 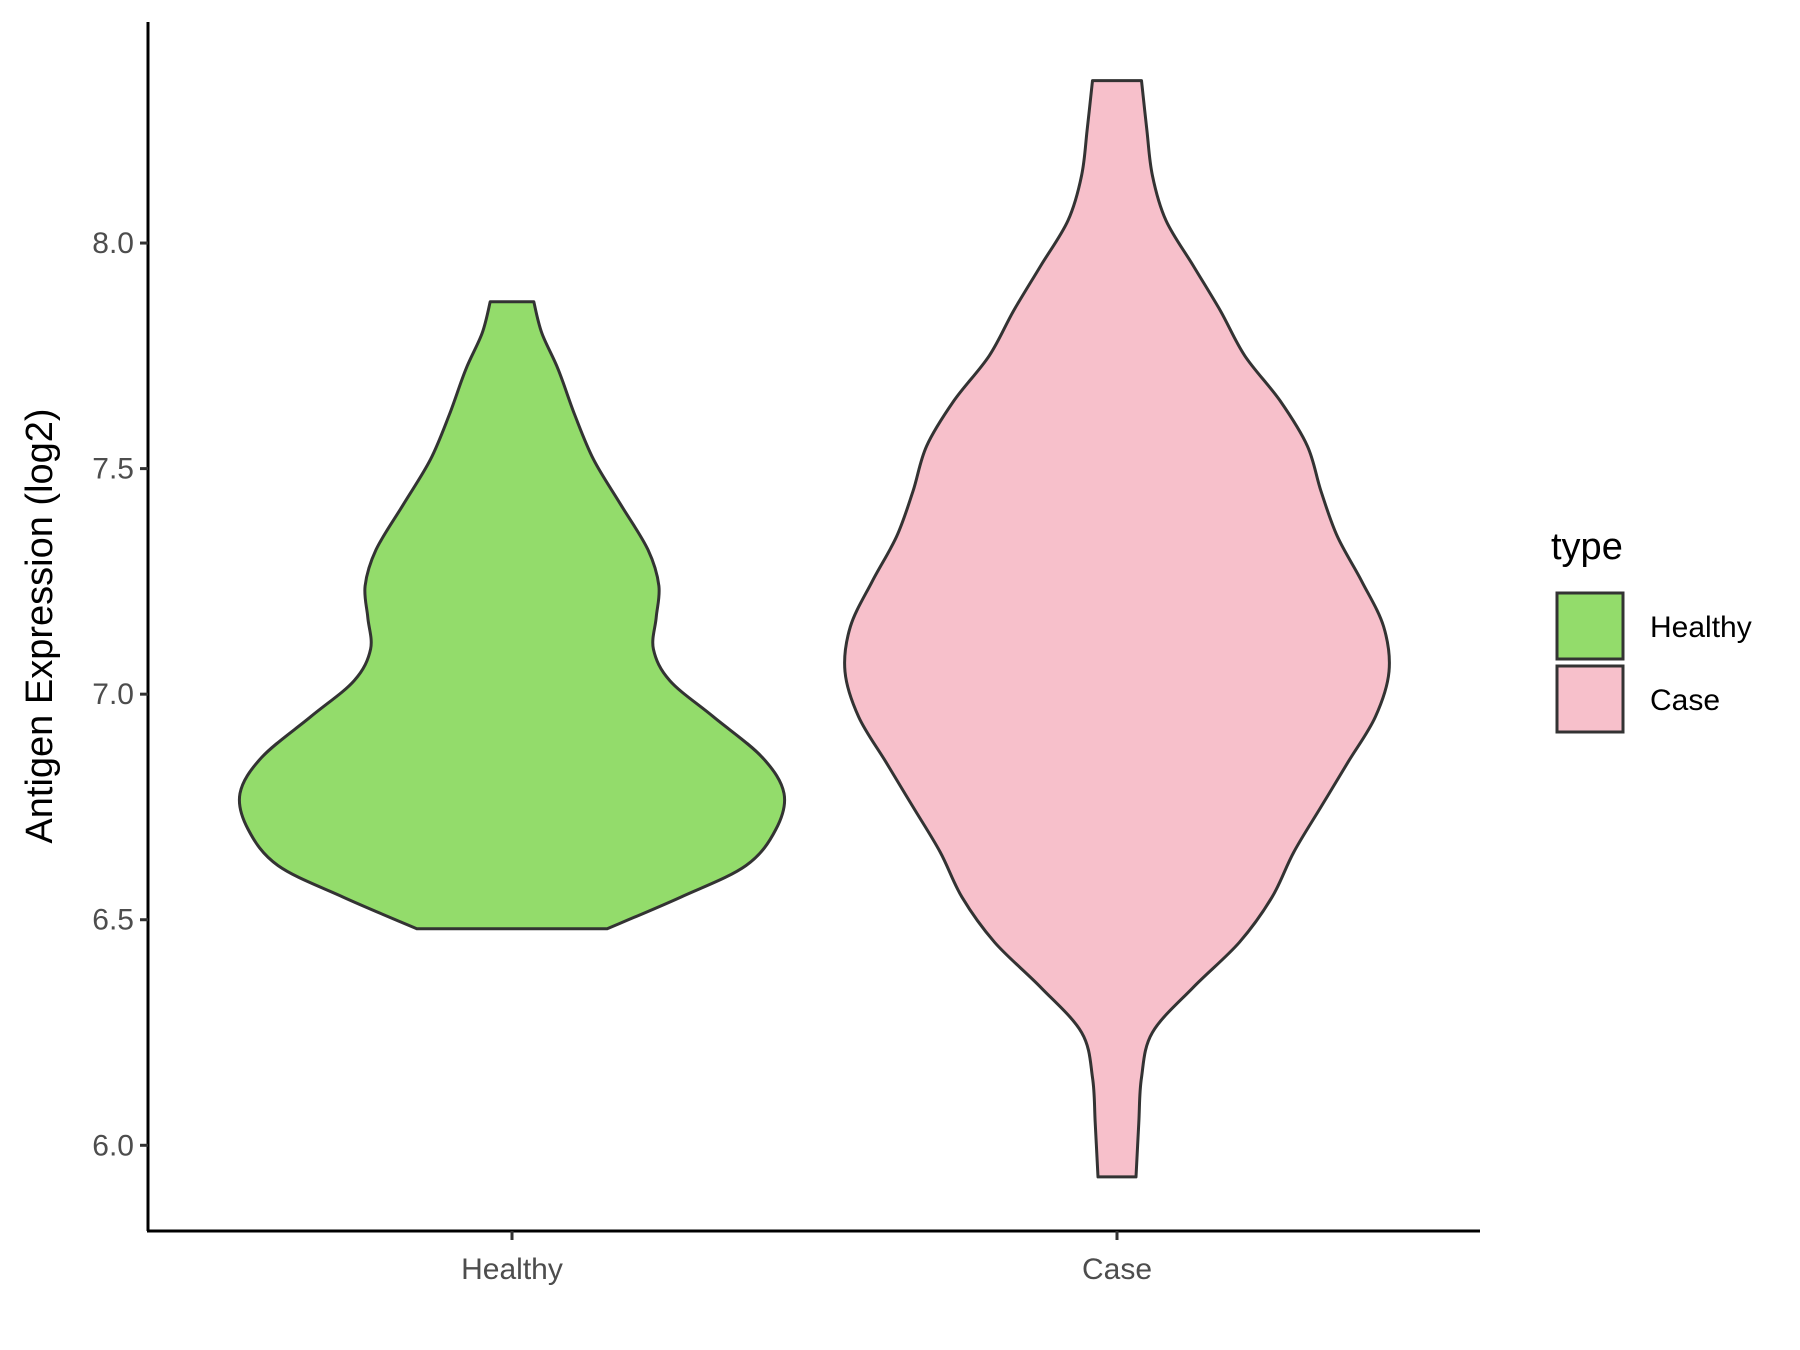 I want to click on legend: type Healthy Case, so click(x=1651, y=630).